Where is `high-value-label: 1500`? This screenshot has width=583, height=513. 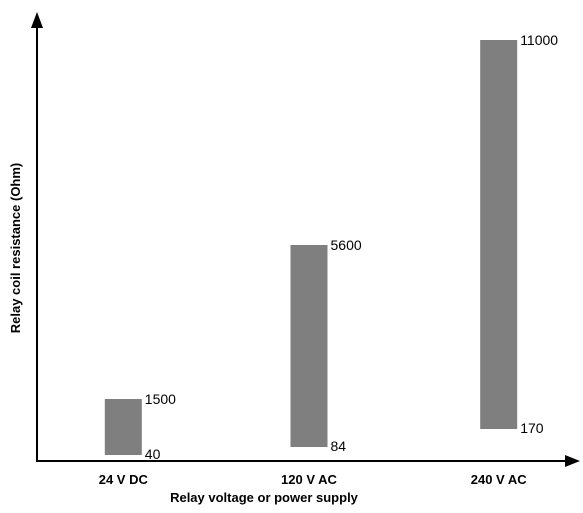
high-value-label: 1500 is located at coordinates (160, 399).